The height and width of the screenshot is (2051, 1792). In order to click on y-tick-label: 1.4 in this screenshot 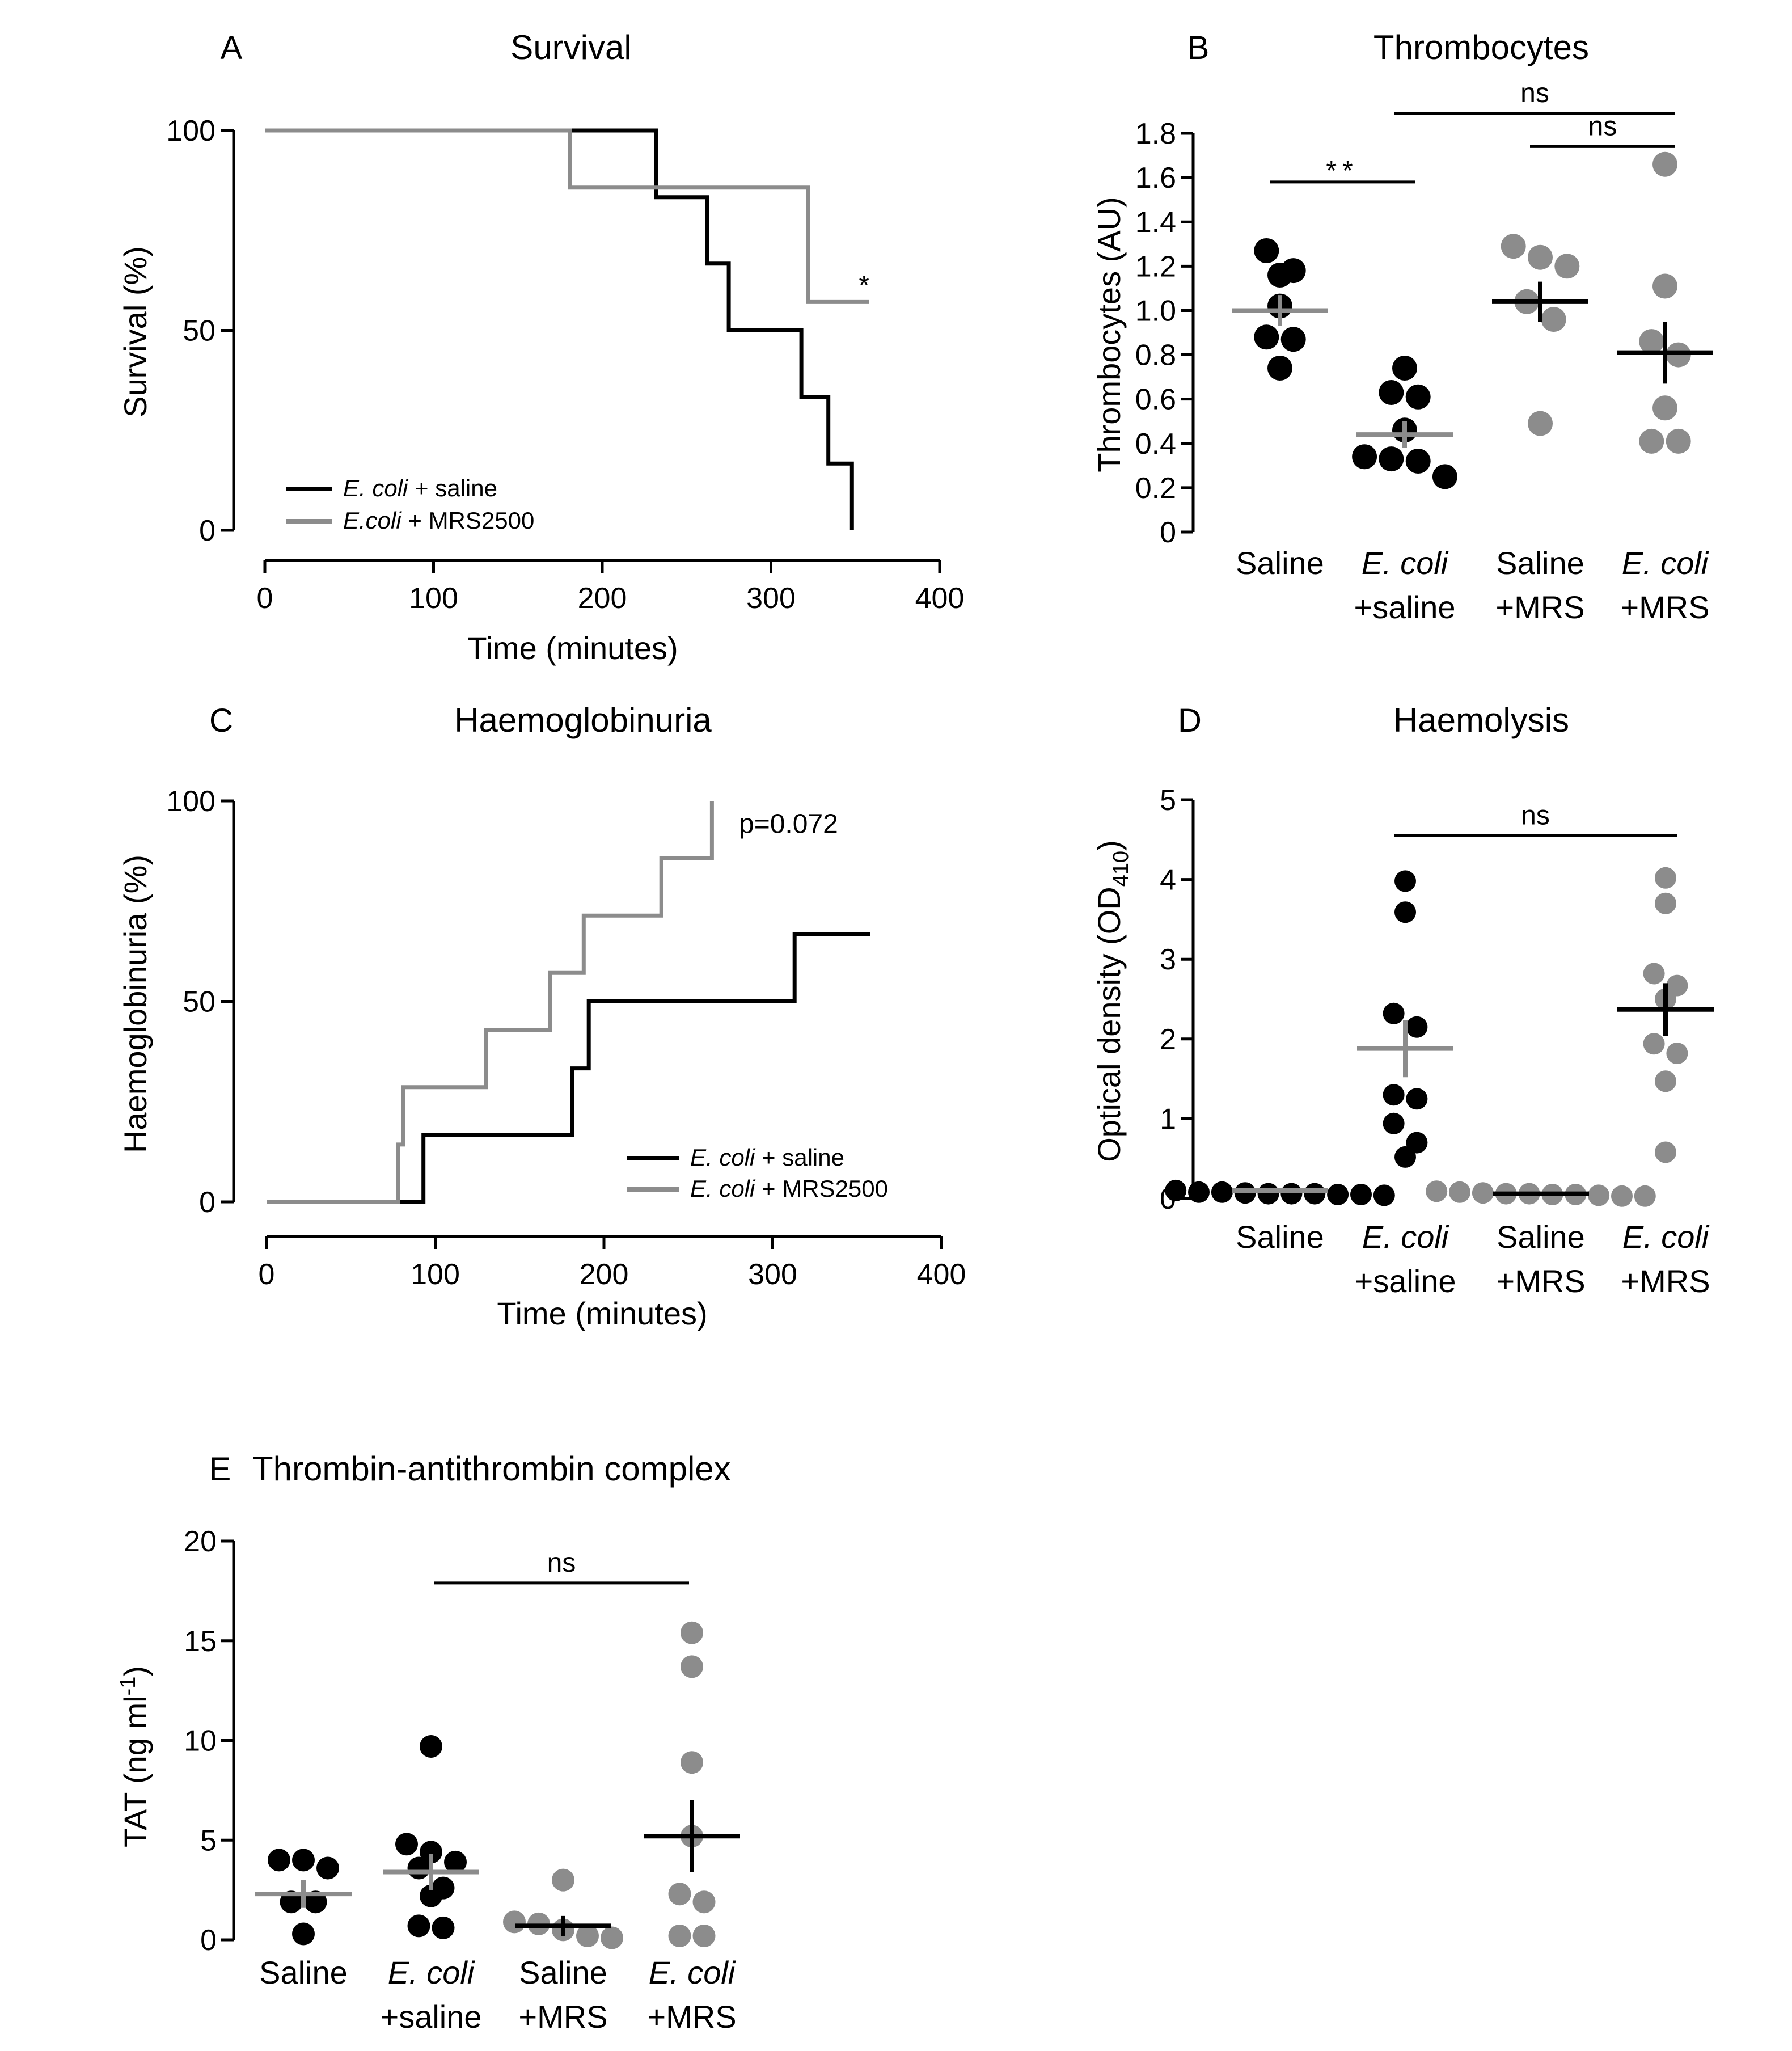, I will do `click(1156, 222)`.